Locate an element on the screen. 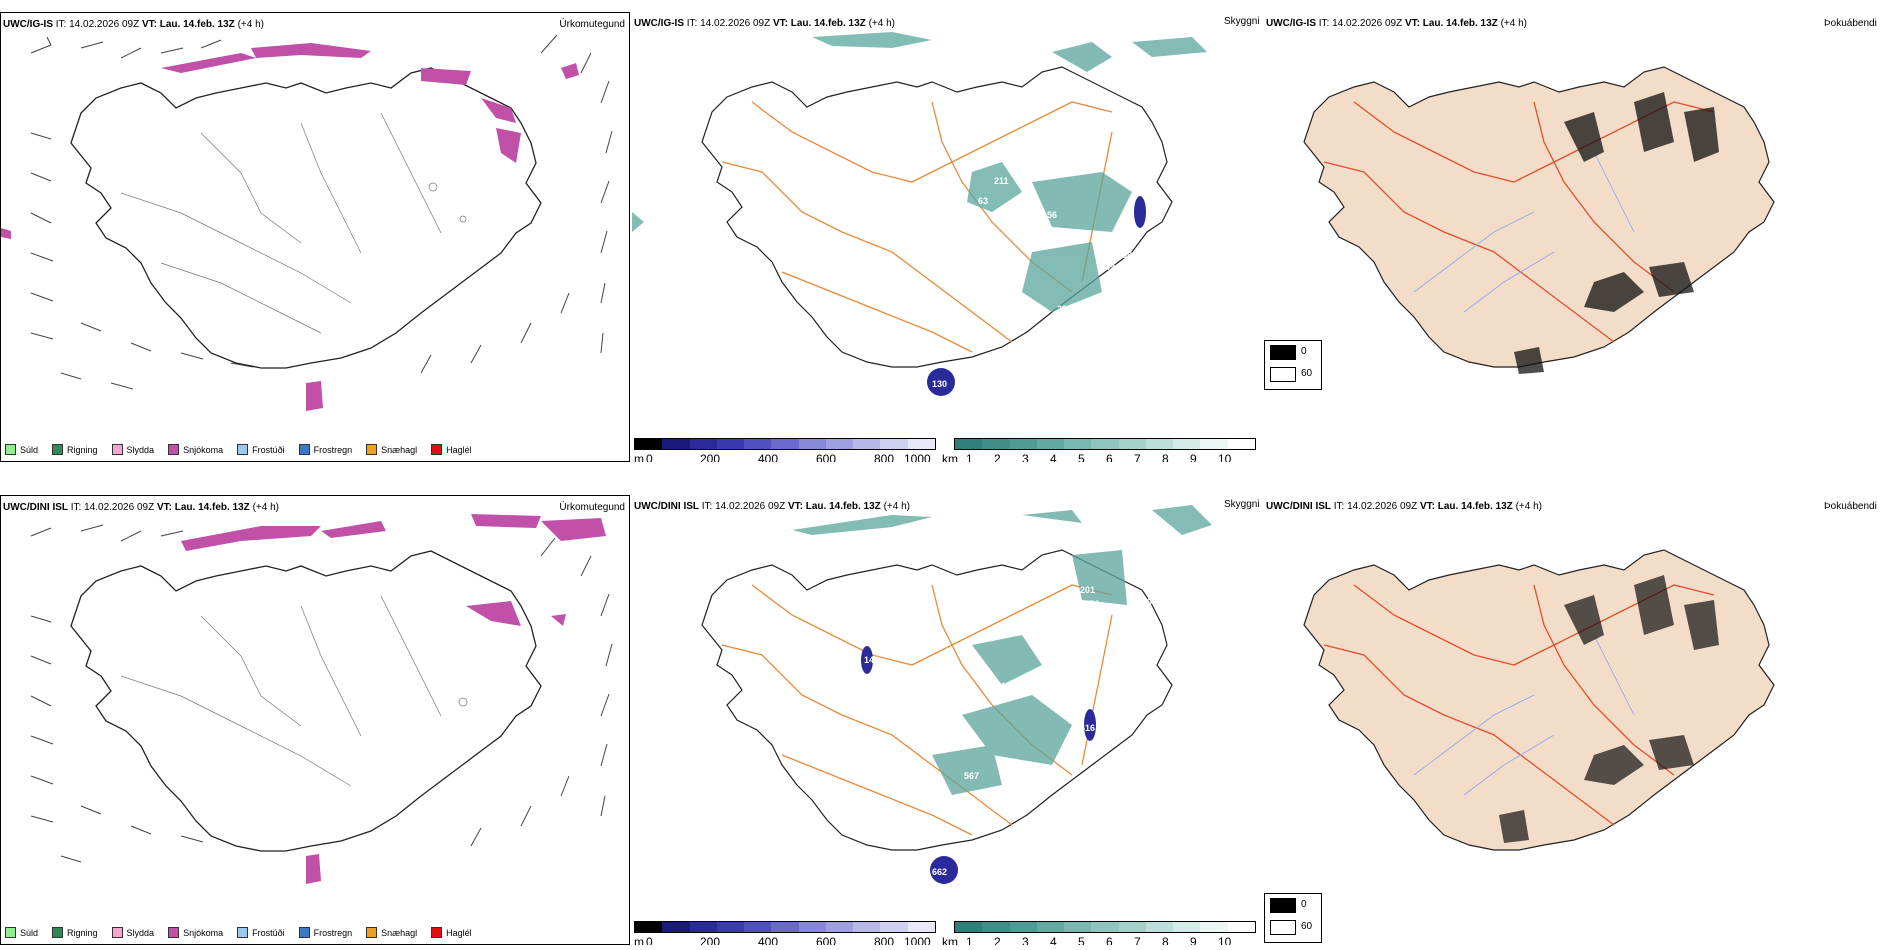 The width and height of the screenshot is (1900, 950). ceiling-label: 156 is located at coordinates (1049, 215).